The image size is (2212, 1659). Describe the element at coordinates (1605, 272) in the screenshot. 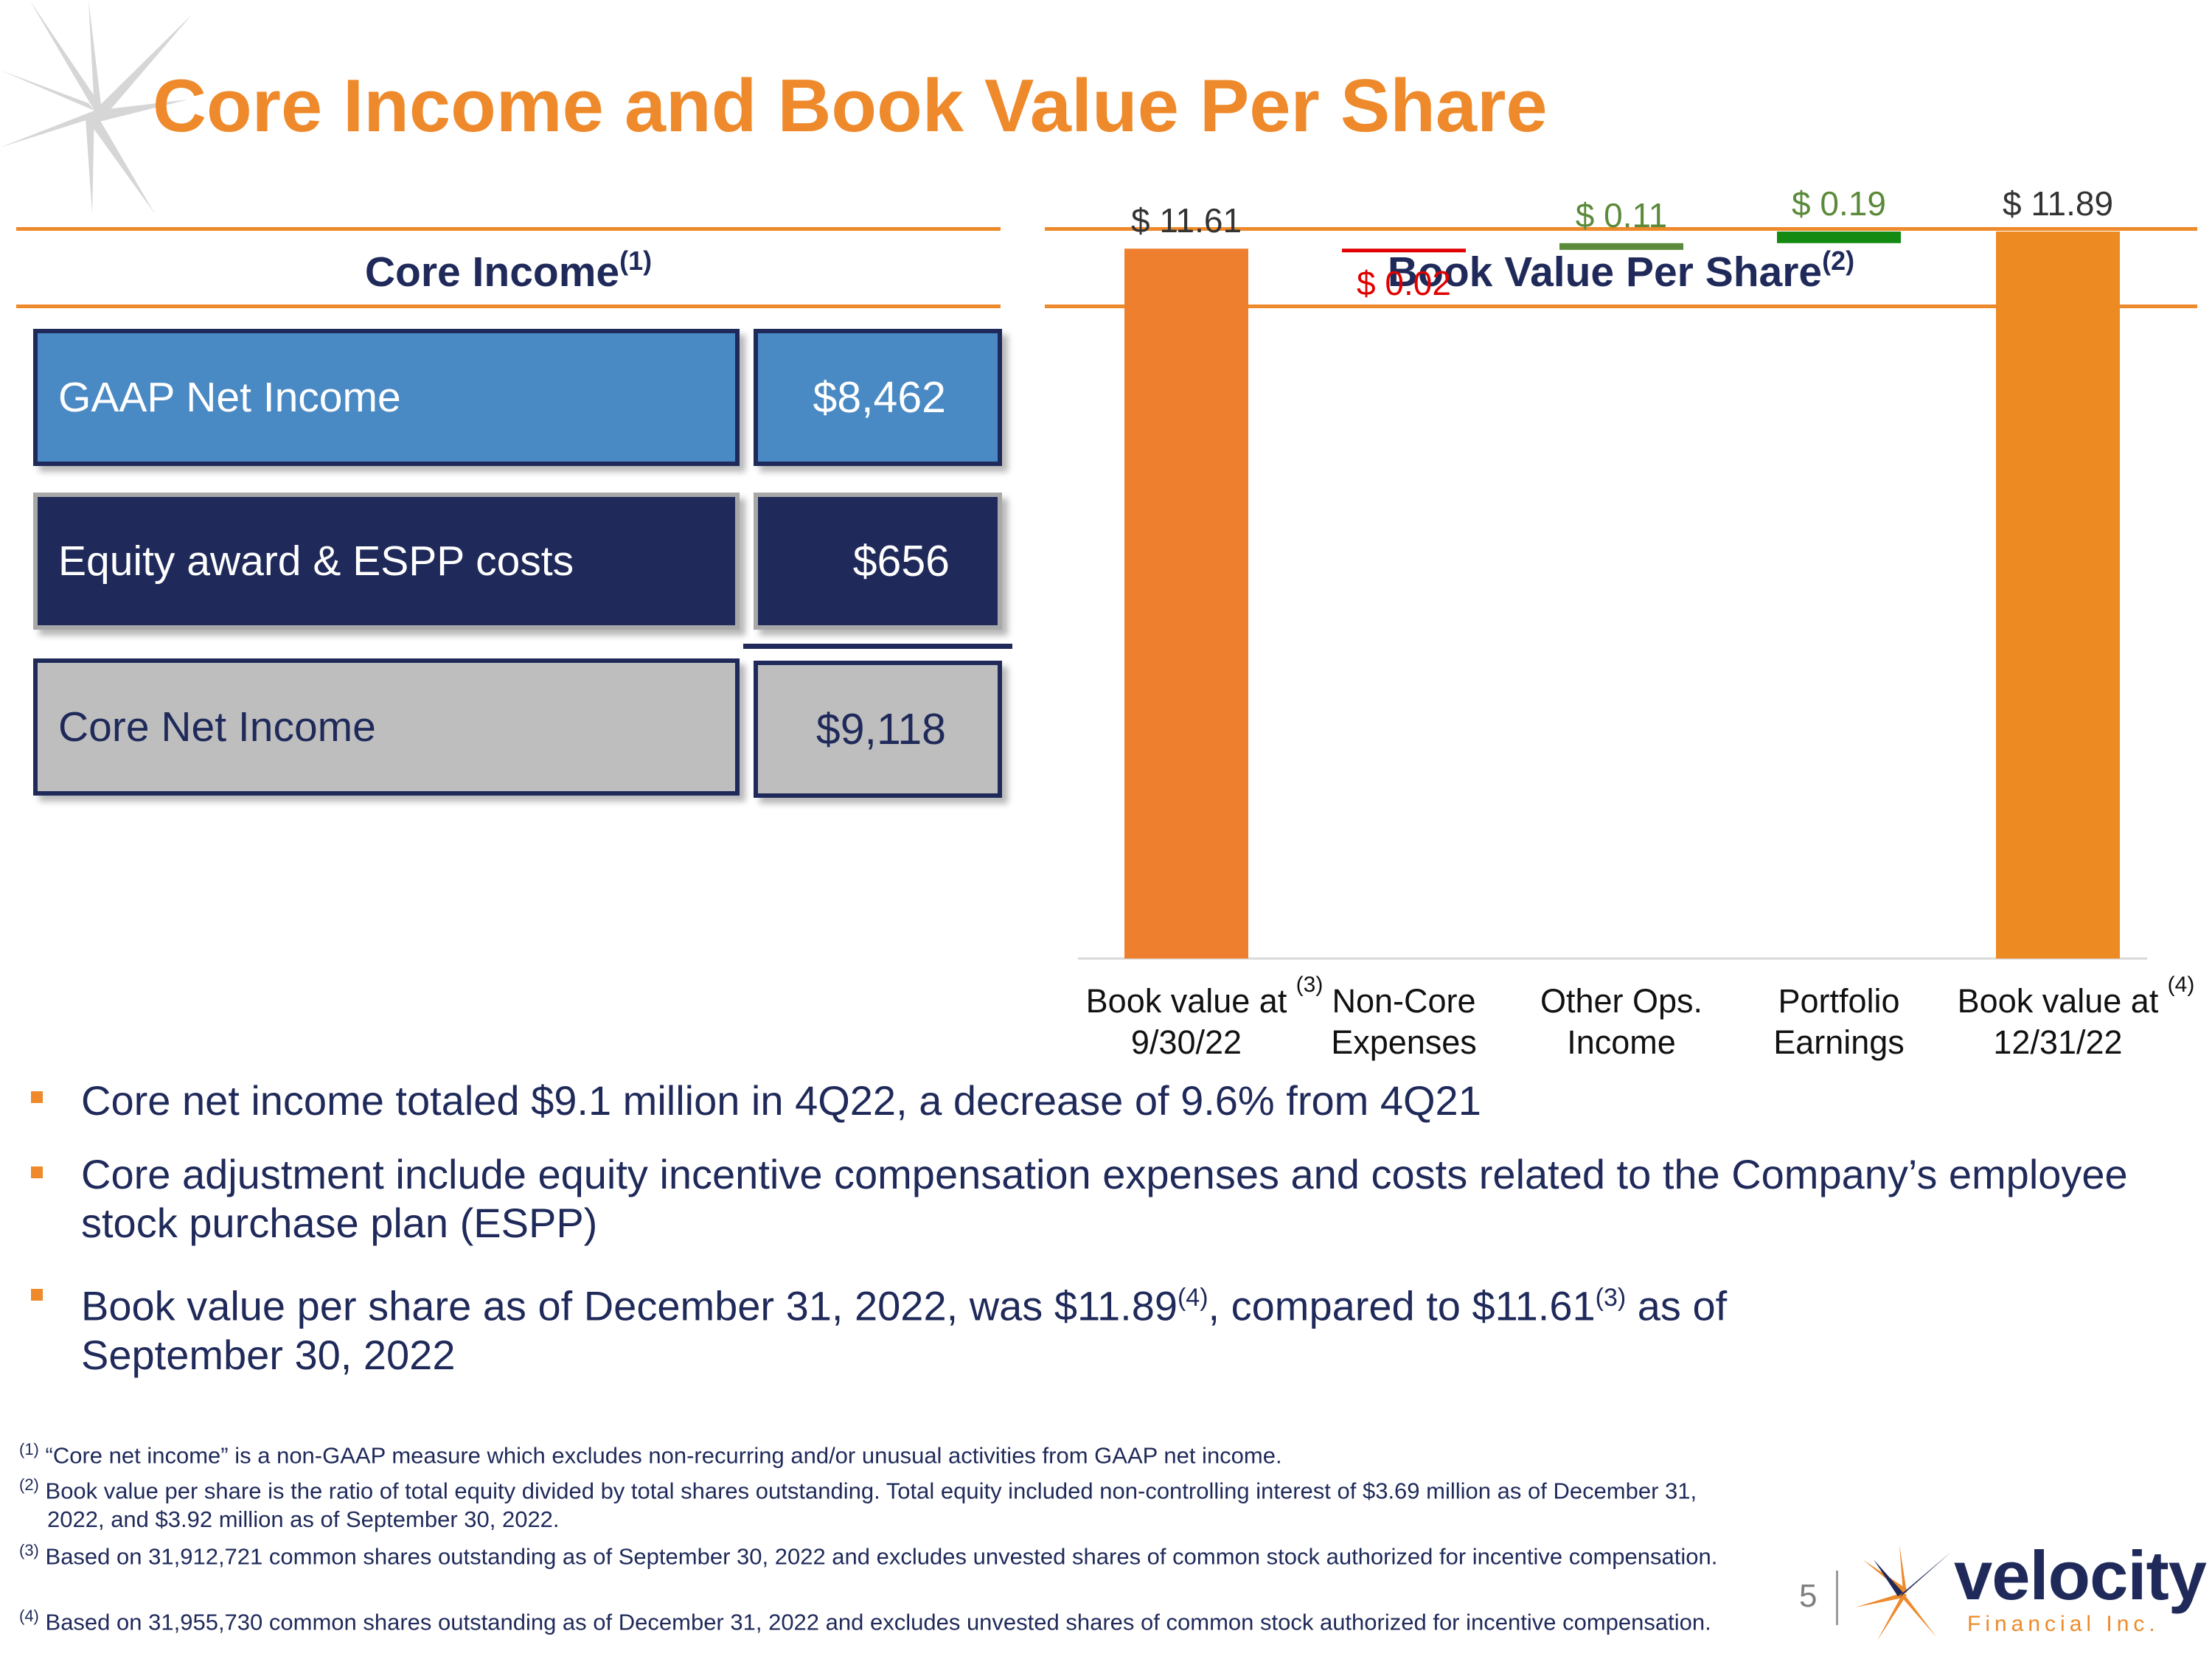

I see `book-value-heading-text: Book Value Per Share` at that location.